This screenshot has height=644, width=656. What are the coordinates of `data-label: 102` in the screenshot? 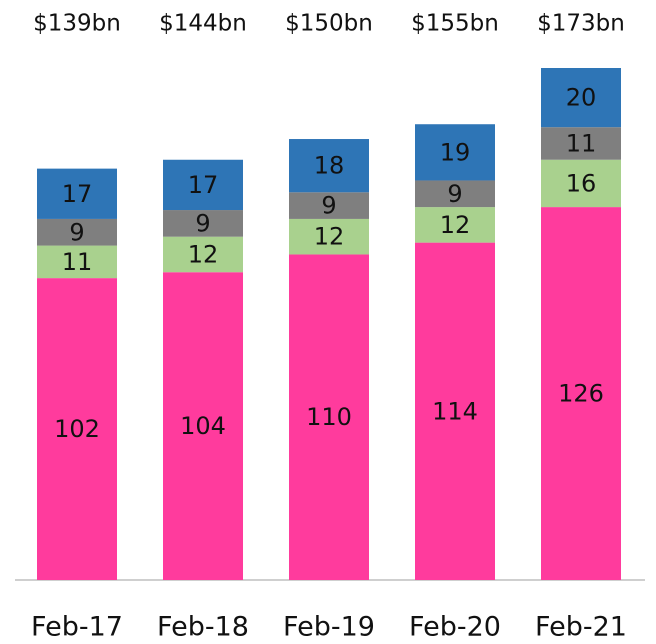 It's located at (77, 429).